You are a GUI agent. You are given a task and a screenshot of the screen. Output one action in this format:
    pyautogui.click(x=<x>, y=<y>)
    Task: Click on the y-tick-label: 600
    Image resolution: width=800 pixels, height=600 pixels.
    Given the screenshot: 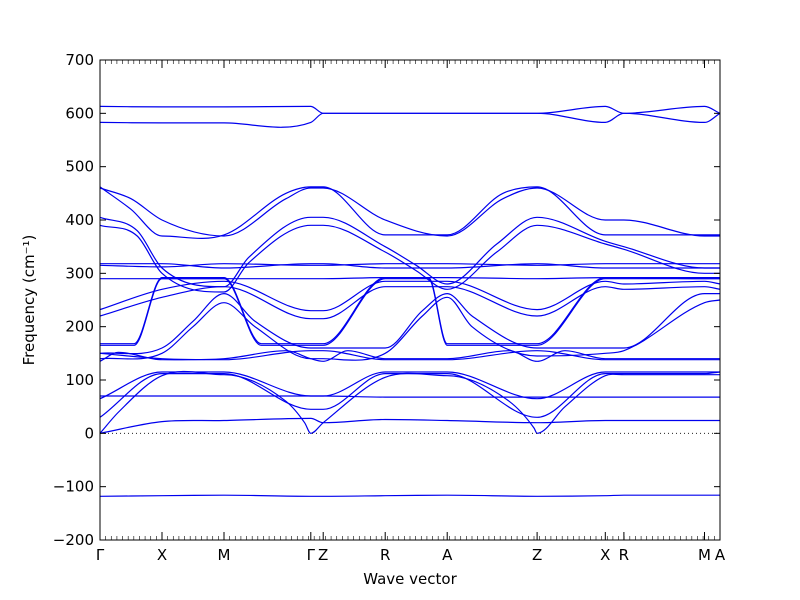 What is the action you would take?
    pyautogui.click(x=79, y=113)
    